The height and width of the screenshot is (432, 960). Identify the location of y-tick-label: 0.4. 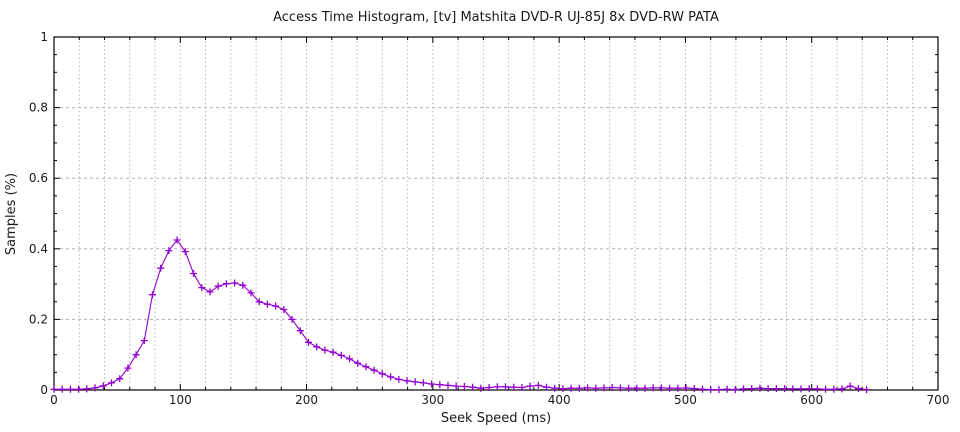
(38, 249).